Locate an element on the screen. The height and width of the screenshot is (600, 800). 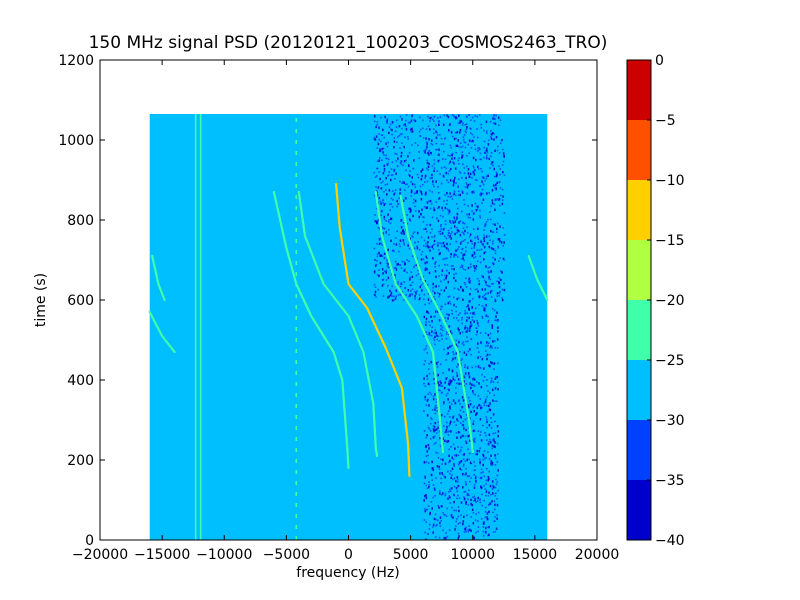
x-tick-label: 0 is located at coordinates (348, 555).